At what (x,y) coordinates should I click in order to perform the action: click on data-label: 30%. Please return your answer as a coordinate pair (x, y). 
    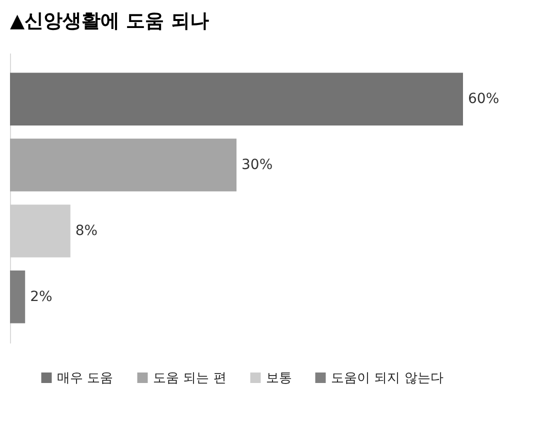
    Looking at the image, I should click on (257, 165).